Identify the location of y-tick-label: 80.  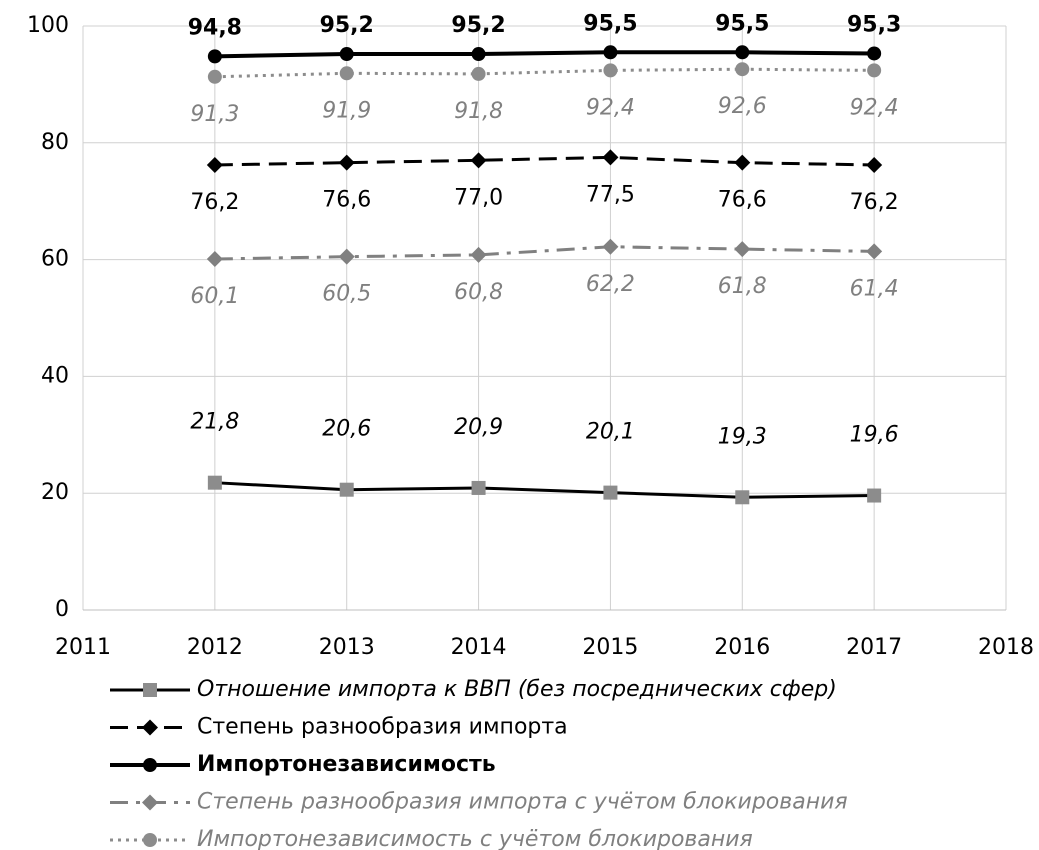
(55, 142).